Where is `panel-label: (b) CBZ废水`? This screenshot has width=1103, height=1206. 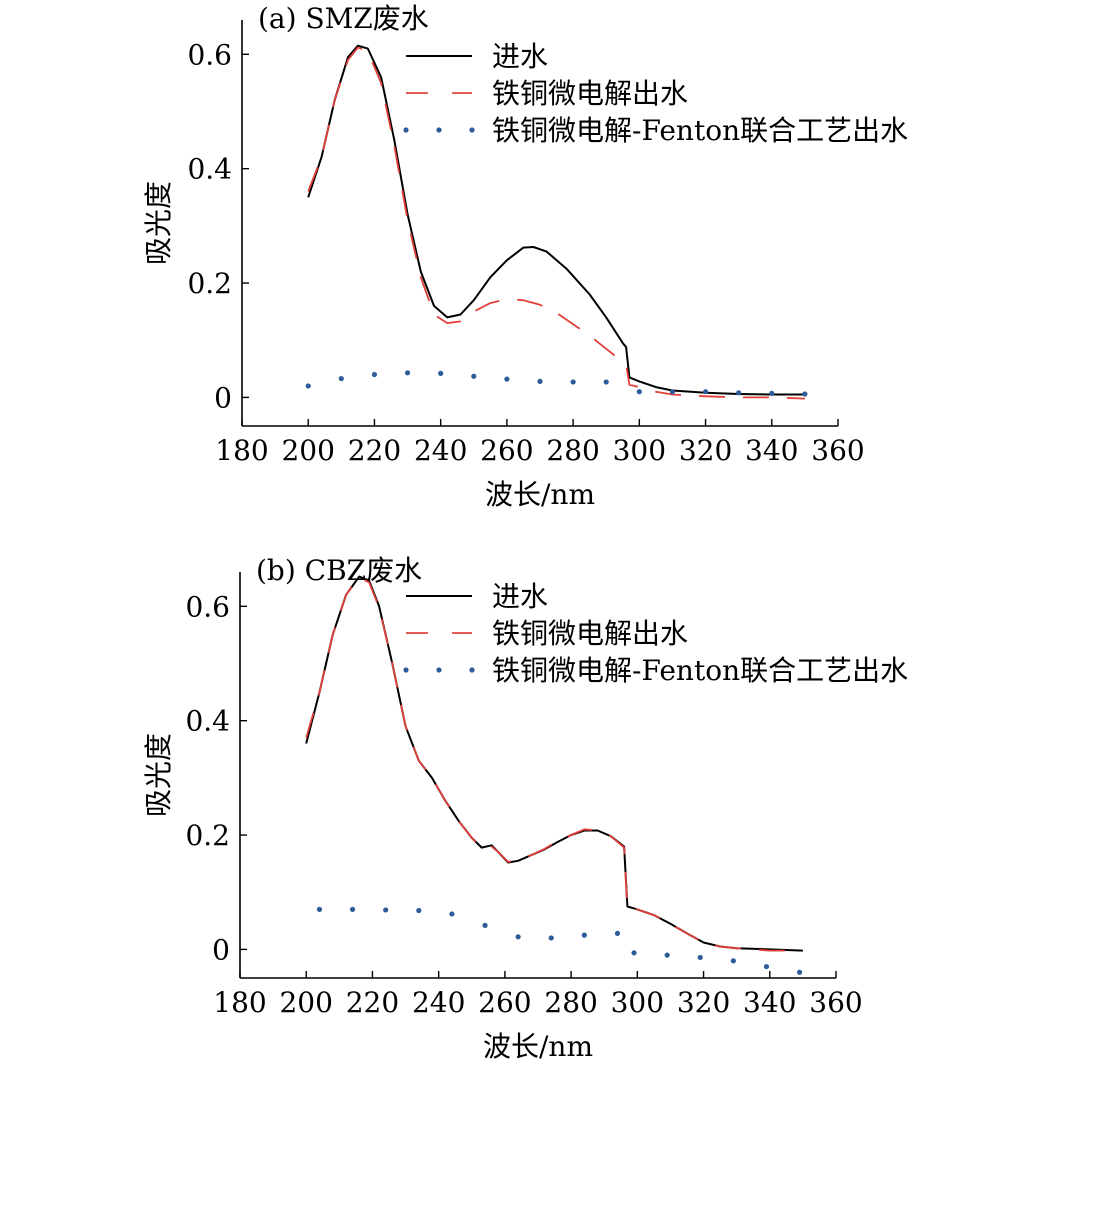
panel-label: (b) CBZ废水 is located at coordinates (339, 570).